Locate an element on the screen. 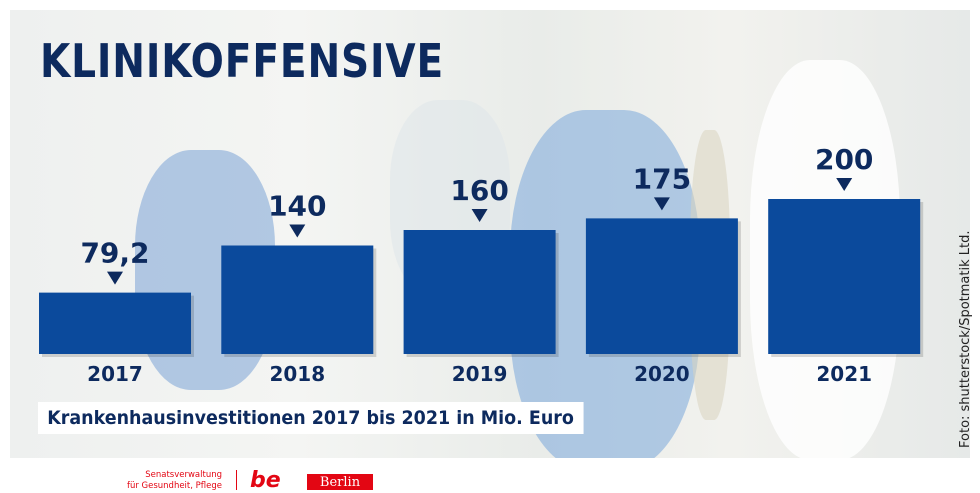 This screenshot has height=493, width=980. berlin-label: Berlin is located at coordinates (340, 482).